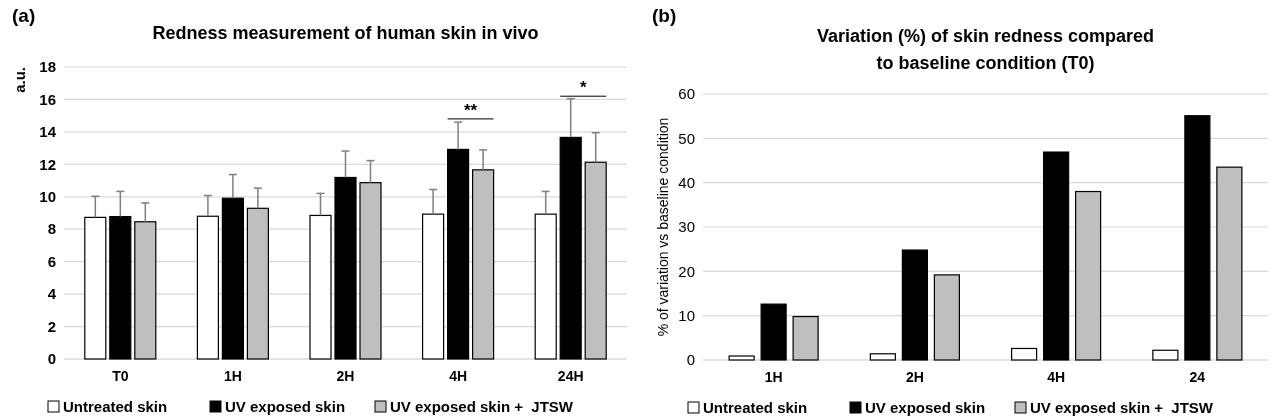 The height and width of the screenshot is (417, 1278). Describe the element at coordinates (345, 33) in the screenshot. I see `chart-title: Redness measurement of human skin in vivo` at that location.